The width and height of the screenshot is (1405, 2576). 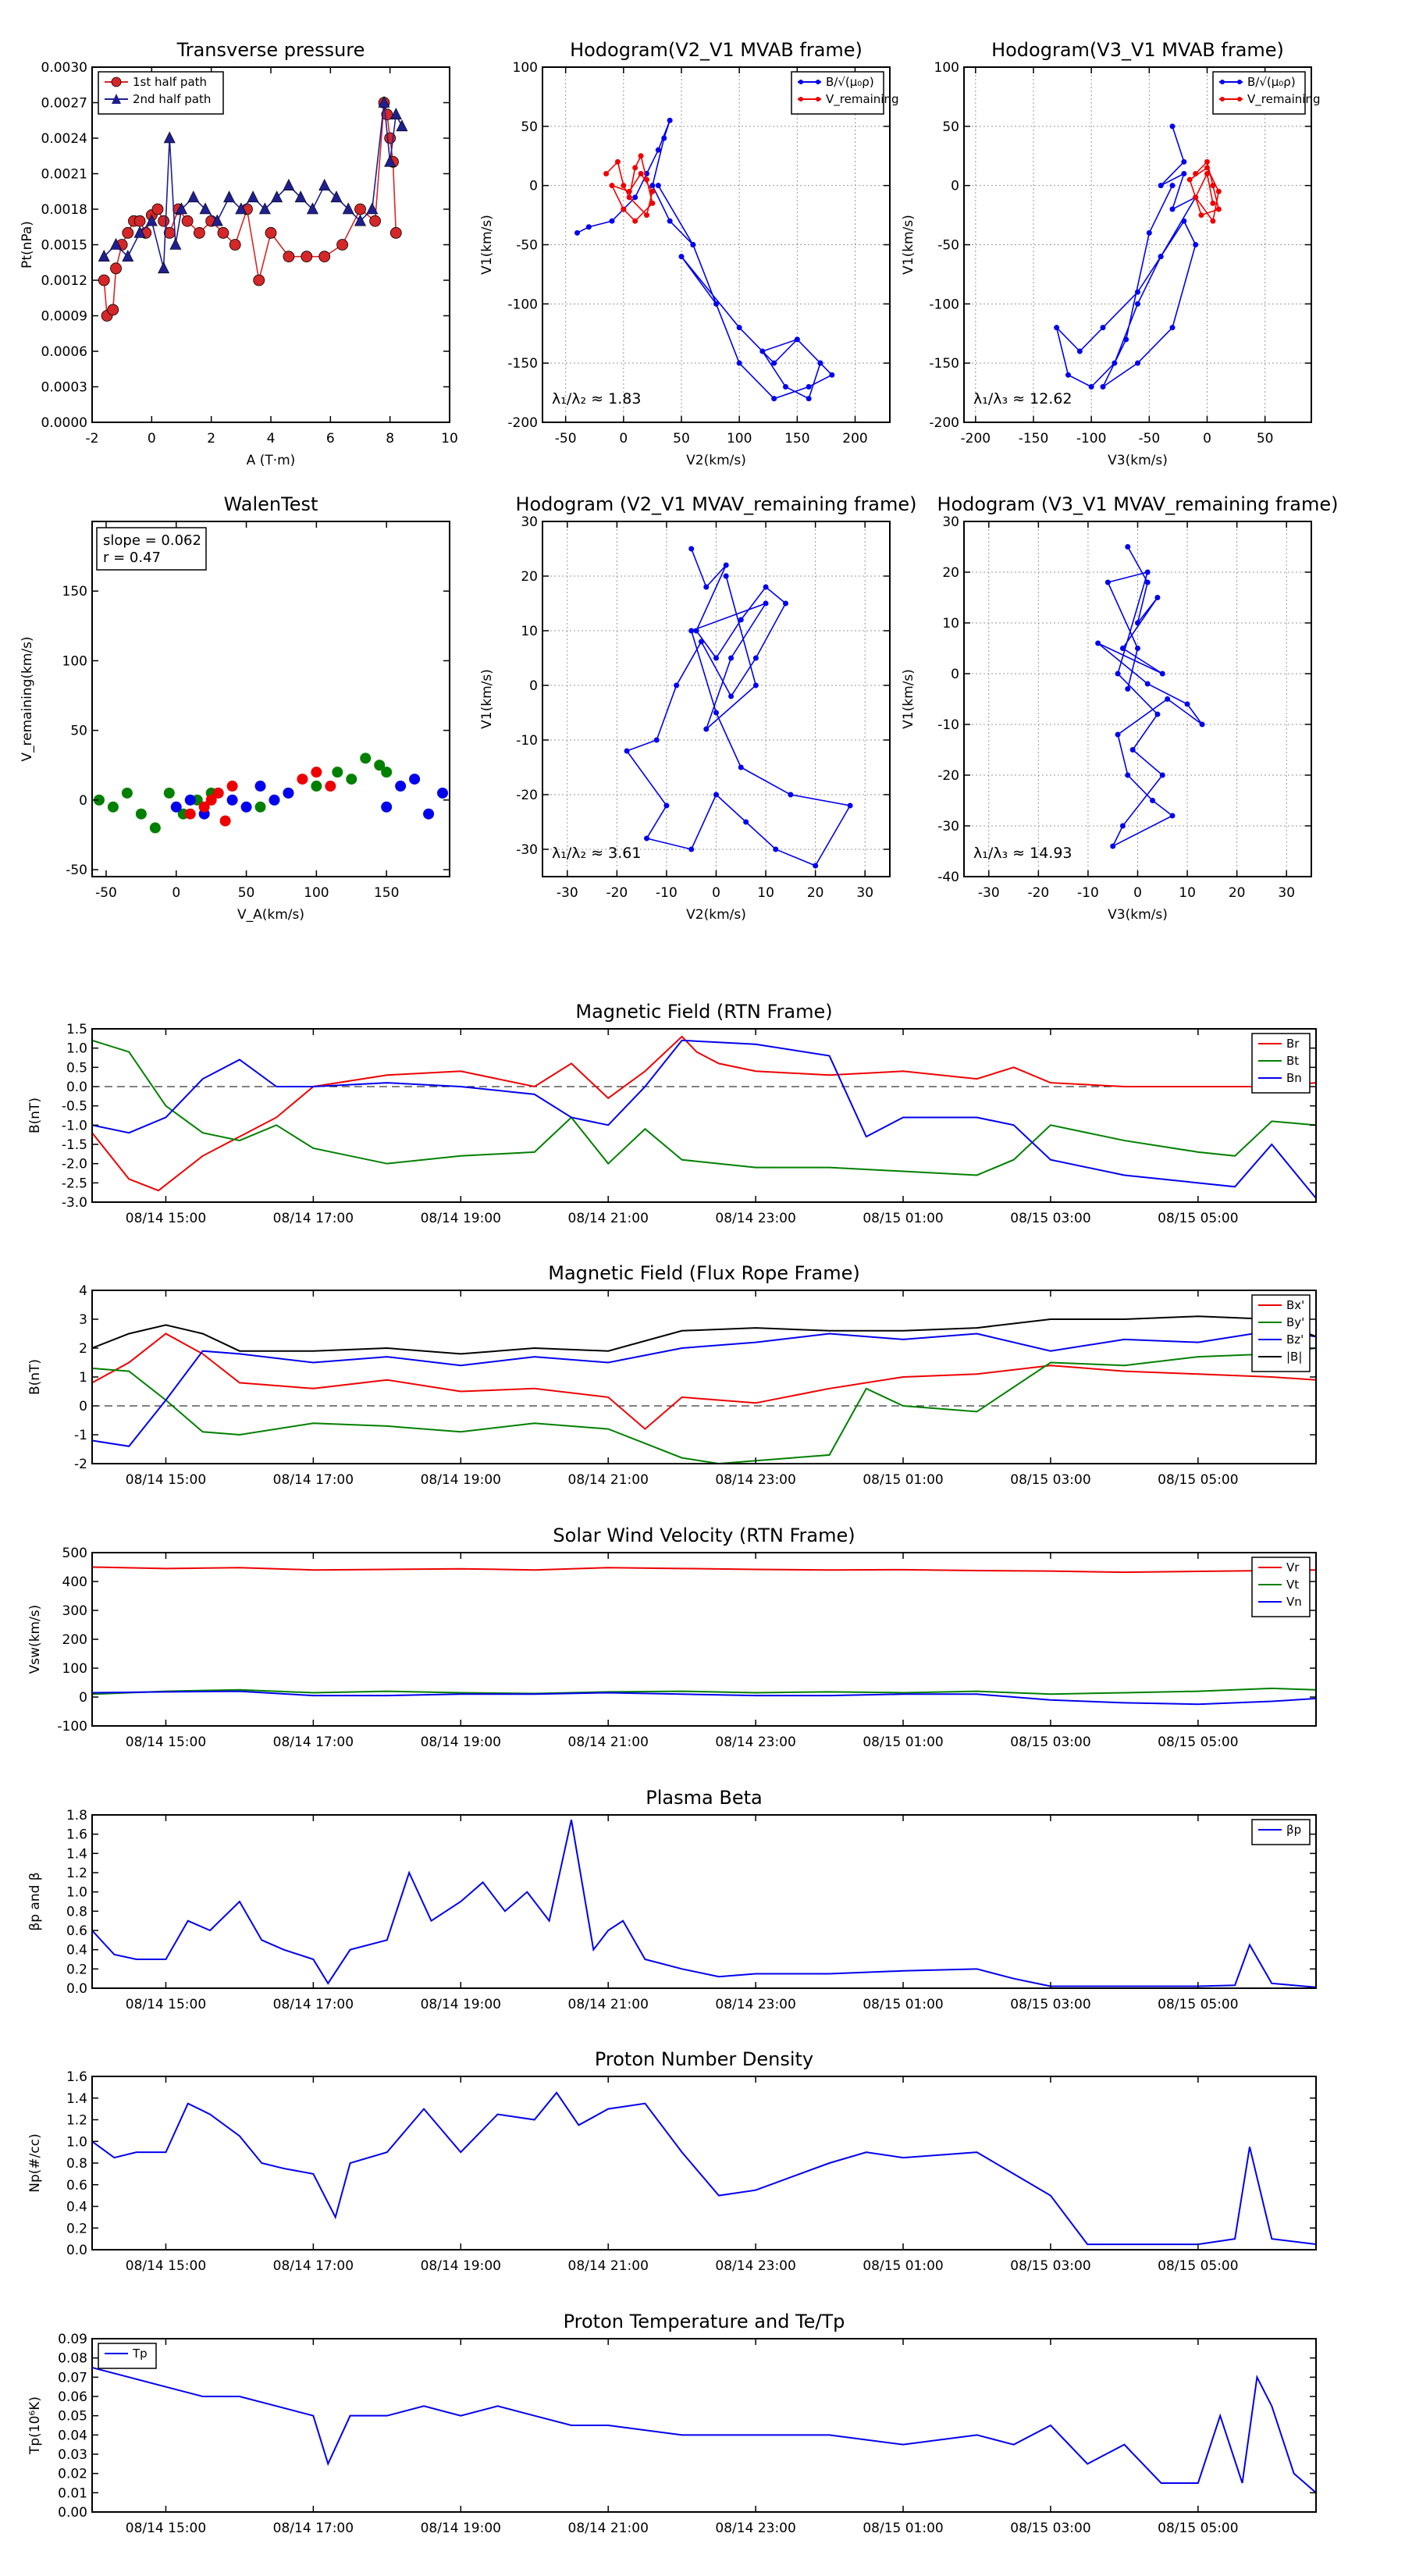 What do you see at coordinates (117, 81) in the screenshot?
I see `legend-marker` at bounding box center [117, 81].